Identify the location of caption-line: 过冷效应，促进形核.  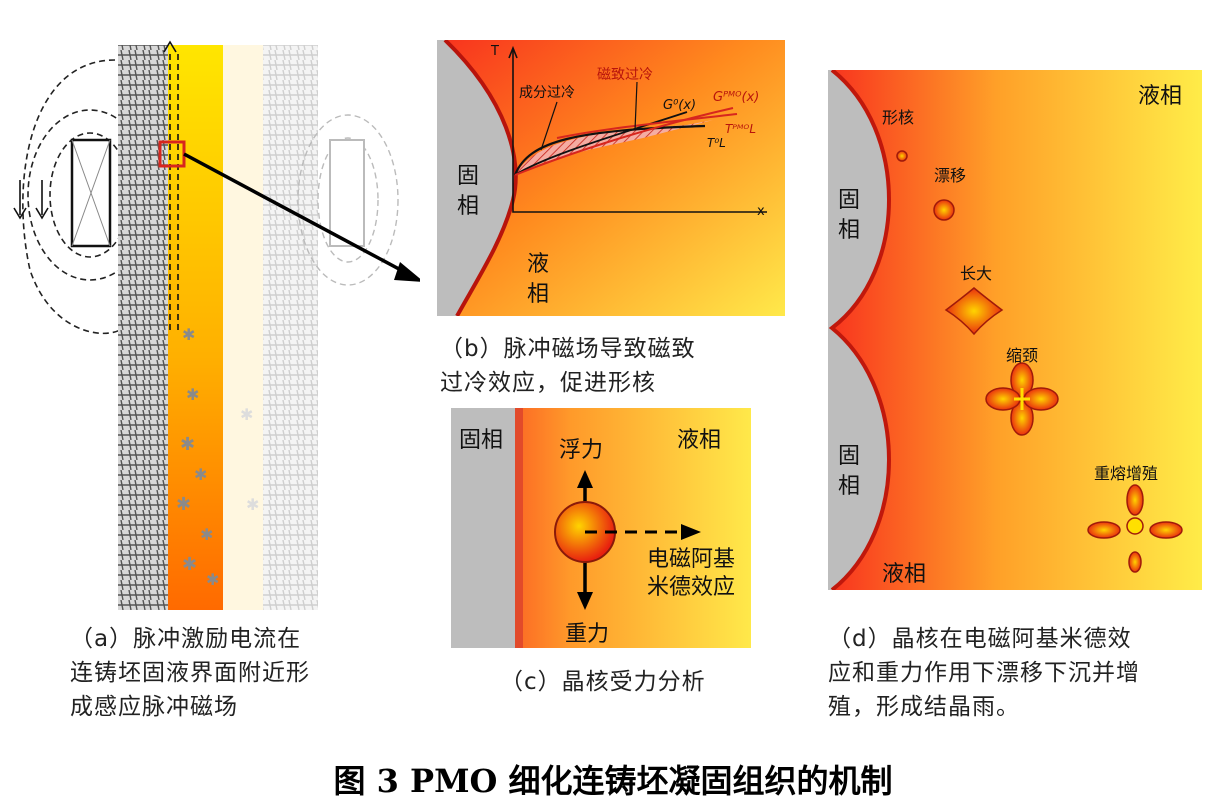
(548, 383).